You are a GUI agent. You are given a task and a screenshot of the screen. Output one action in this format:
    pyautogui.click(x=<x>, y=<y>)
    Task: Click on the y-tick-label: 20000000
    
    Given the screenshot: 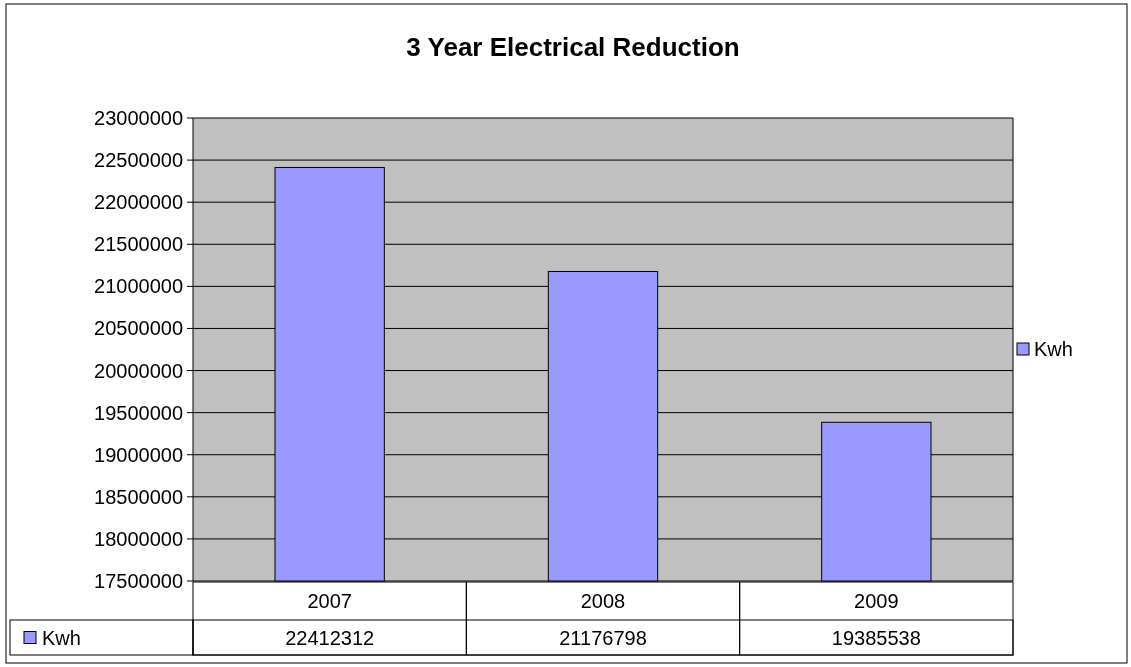 What is the action you would take?
    pyautogui.click(x=138, y=370)
    